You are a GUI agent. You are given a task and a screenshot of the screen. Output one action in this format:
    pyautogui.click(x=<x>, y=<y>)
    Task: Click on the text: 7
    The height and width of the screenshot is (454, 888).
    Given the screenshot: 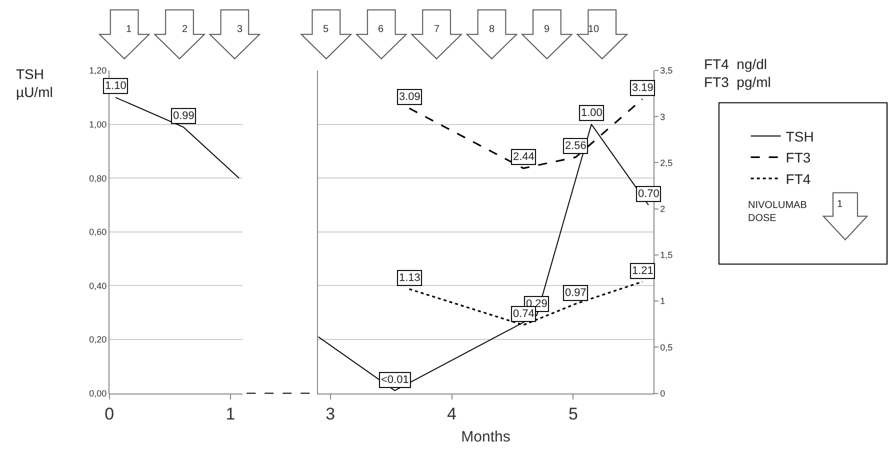 What is the action you would take?
    pyautogui.click(x=437, y=29)
    